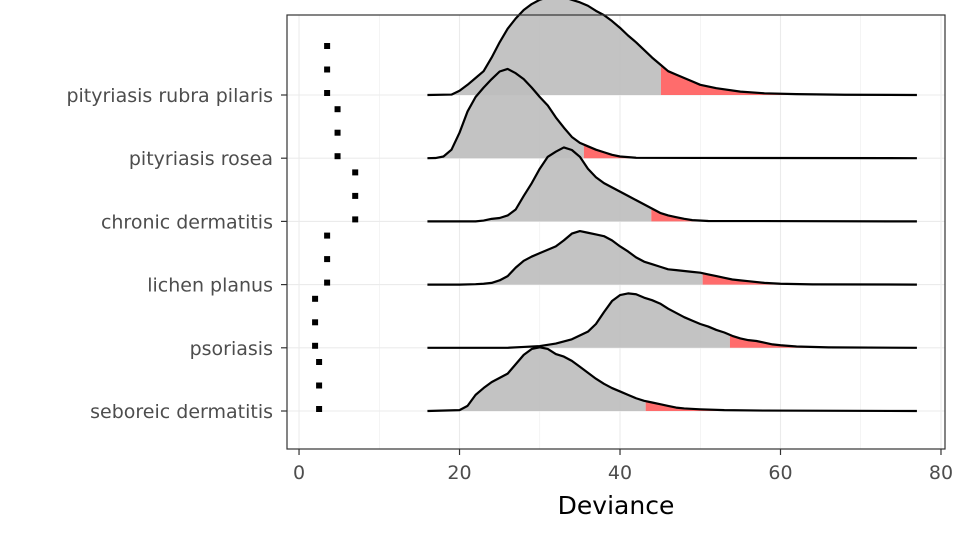  What do you see at coordinates (187, 222) in the screenshot?
I see `y-tick-label: chronic dermatitis` at bounding box center [187, 222].